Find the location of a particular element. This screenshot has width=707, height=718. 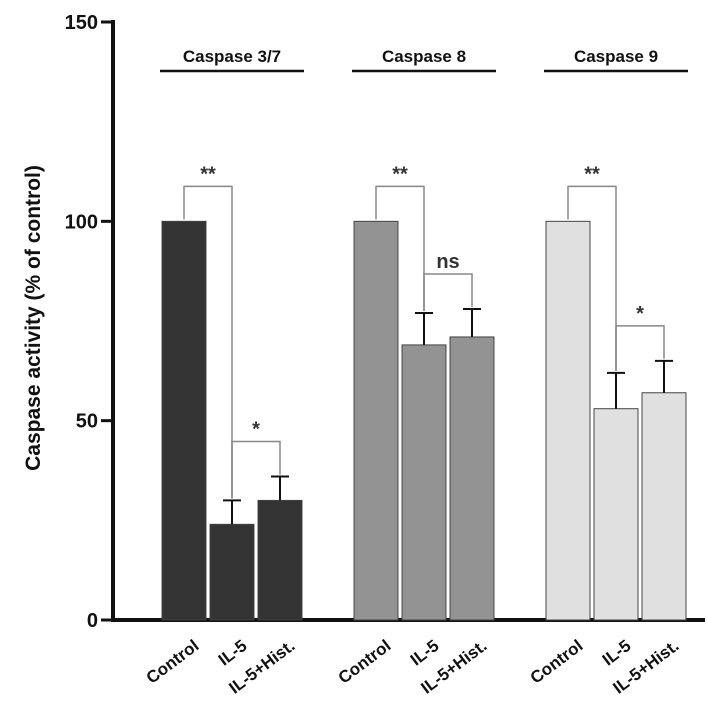

y-tick-label: 0 is located at coordinates (92, 621).